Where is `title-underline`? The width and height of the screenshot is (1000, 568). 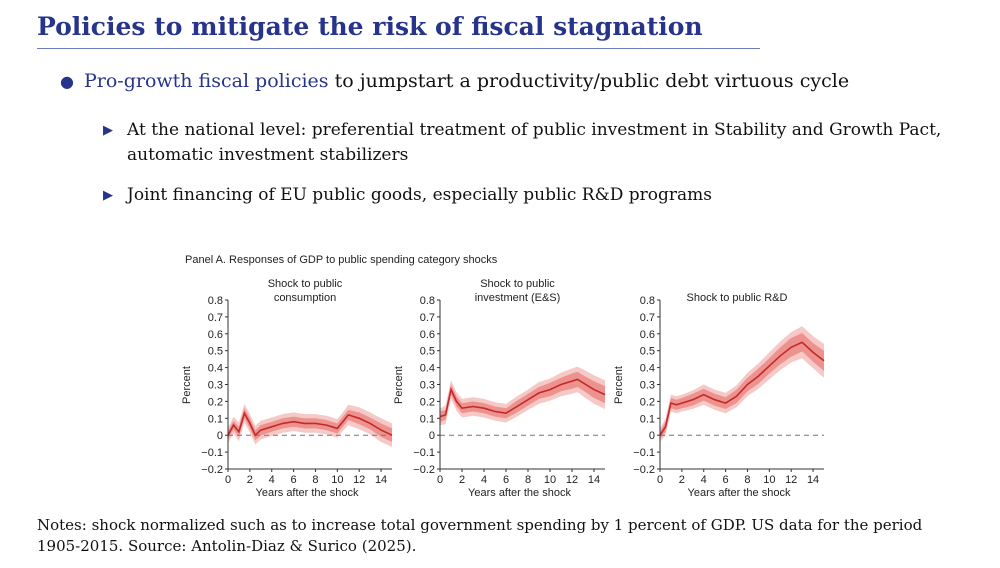
title-underline is located at coordinates (398, 48).